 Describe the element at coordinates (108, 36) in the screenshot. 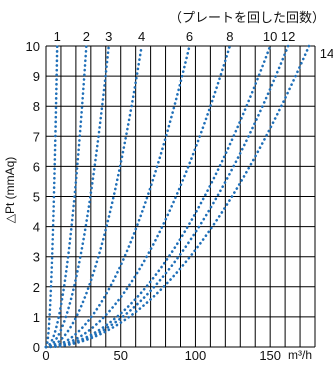

I see `series-label-3: 3` at that location.